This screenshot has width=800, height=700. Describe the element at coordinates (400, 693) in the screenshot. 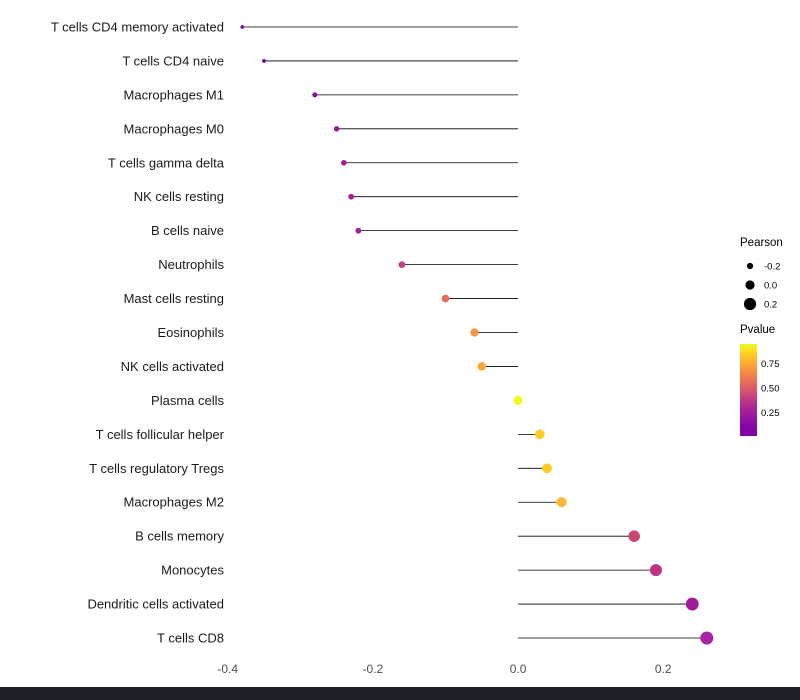

I see `bottom-bar` at that location.